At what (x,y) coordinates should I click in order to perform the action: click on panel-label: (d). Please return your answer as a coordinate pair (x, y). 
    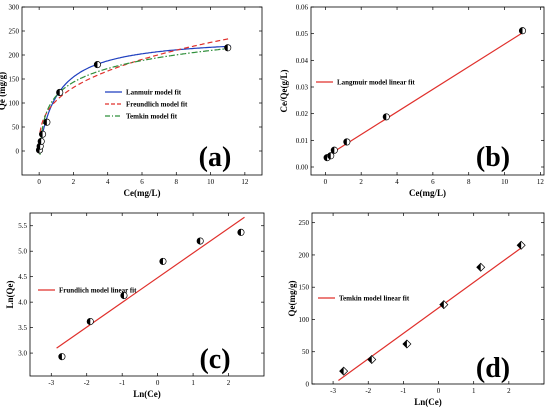
    Looking at the image, I should click on (493, 368).